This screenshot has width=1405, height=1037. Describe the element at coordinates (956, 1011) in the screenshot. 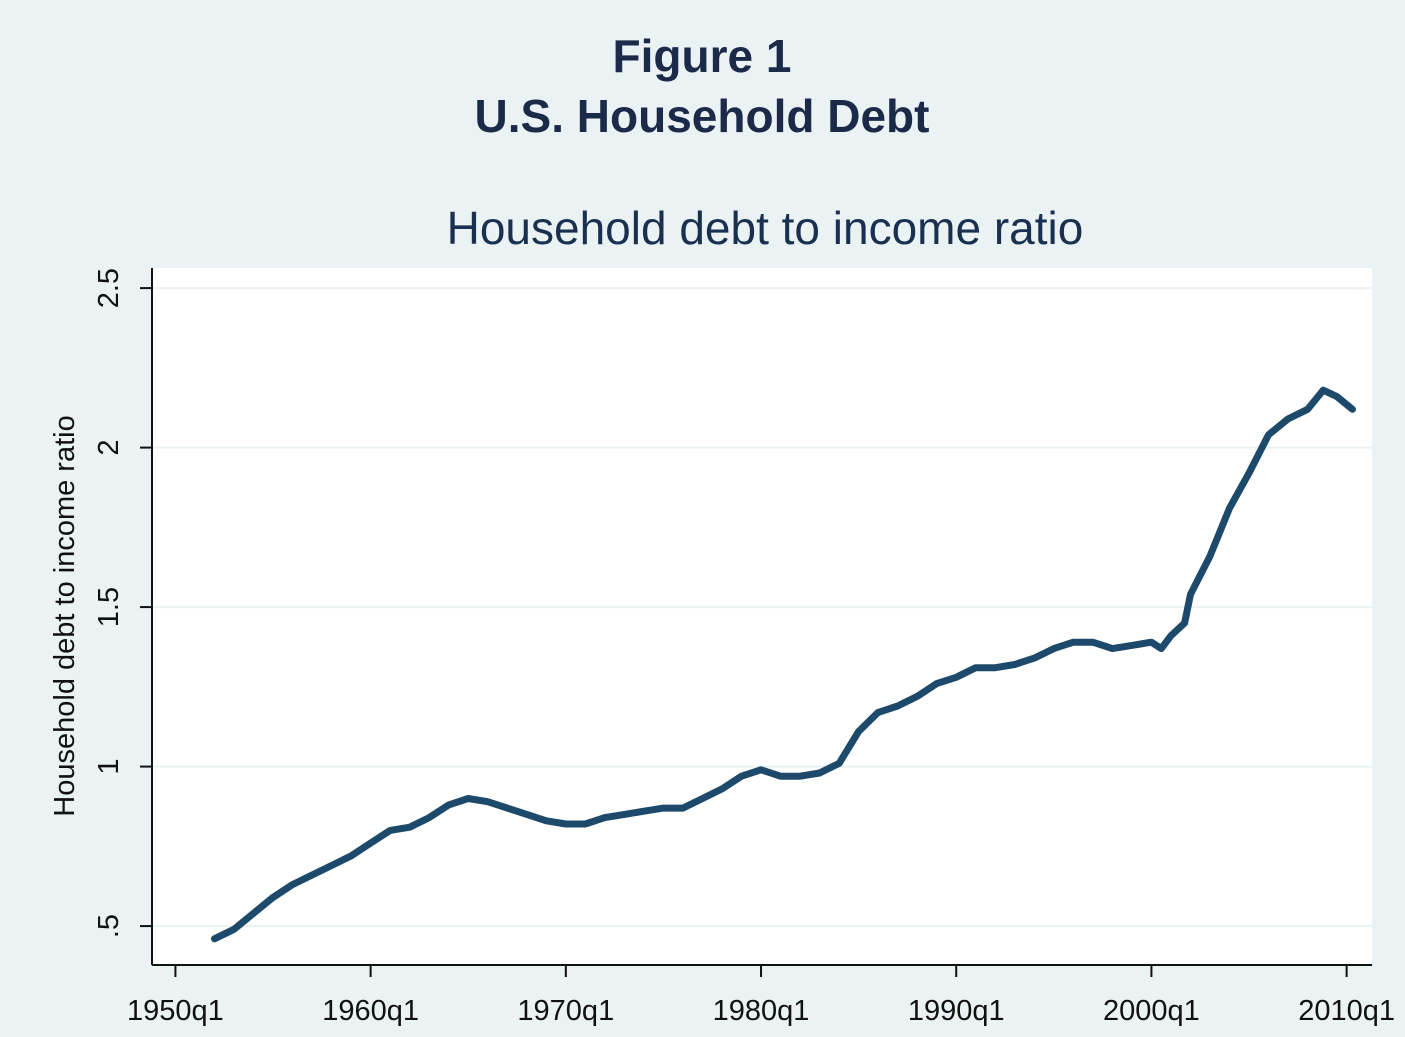

I see `x-tick-label: 1990q1` at that location.